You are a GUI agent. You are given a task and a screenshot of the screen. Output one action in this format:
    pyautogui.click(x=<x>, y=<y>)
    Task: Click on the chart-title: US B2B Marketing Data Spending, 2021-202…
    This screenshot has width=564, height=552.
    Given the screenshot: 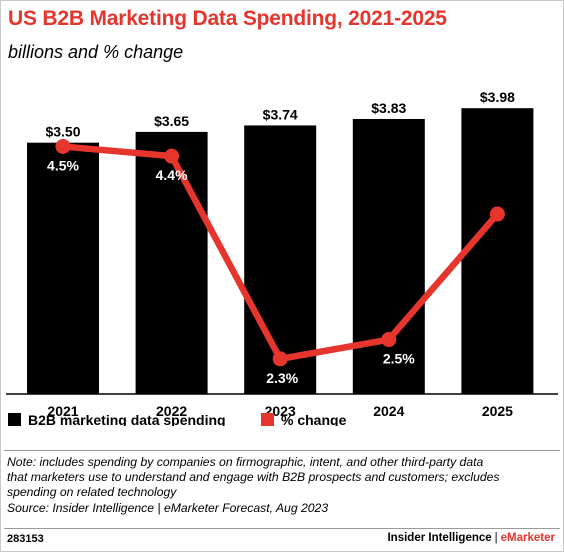 What is the action you would take?
    pyautogui.click(x=227, y=18)
    